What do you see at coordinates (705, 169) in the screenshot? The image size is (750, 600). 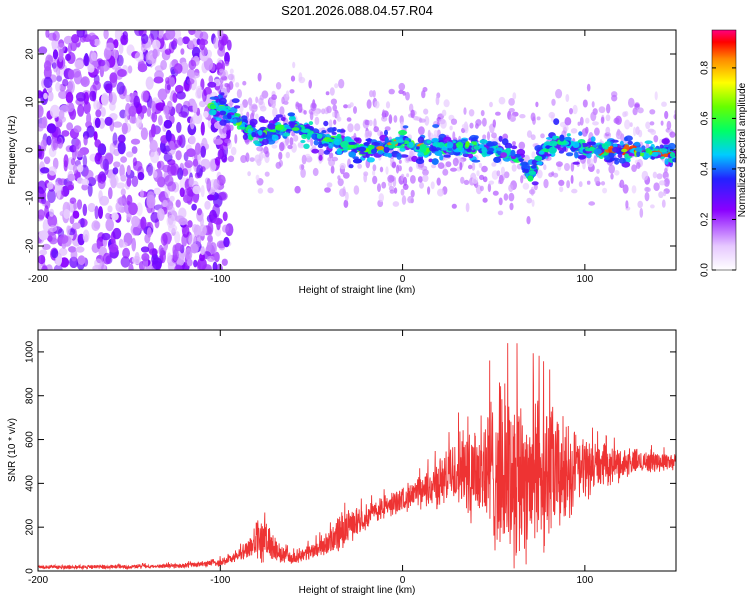 I see `colorbar-tick-label: 0.4` at bounding box center [705, 169].